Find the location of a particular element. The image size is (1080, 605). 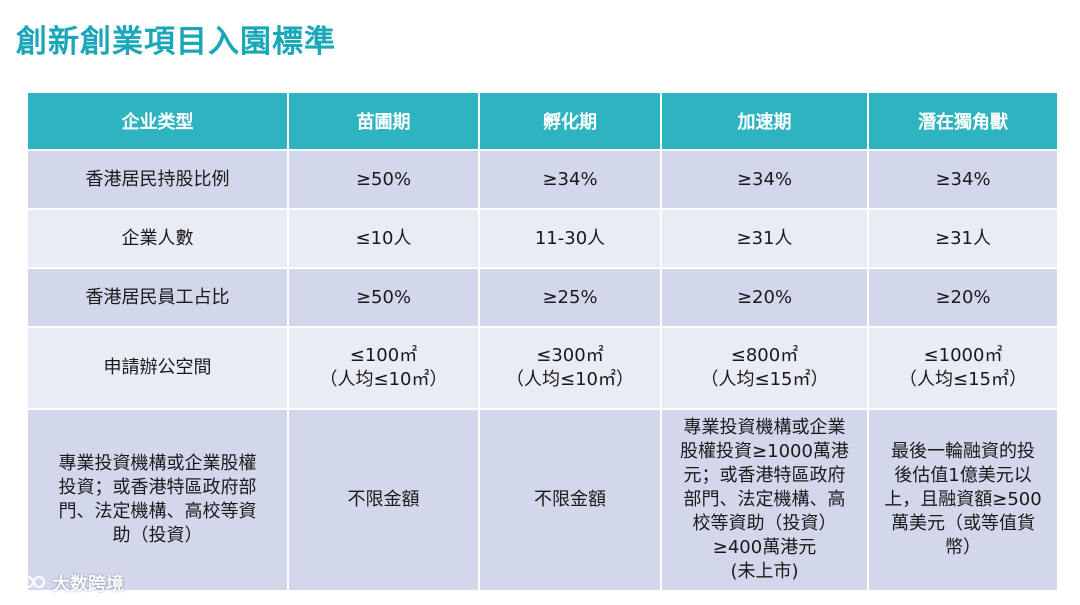

watermark: 大数跨境 is located at coordinates (66, 583).